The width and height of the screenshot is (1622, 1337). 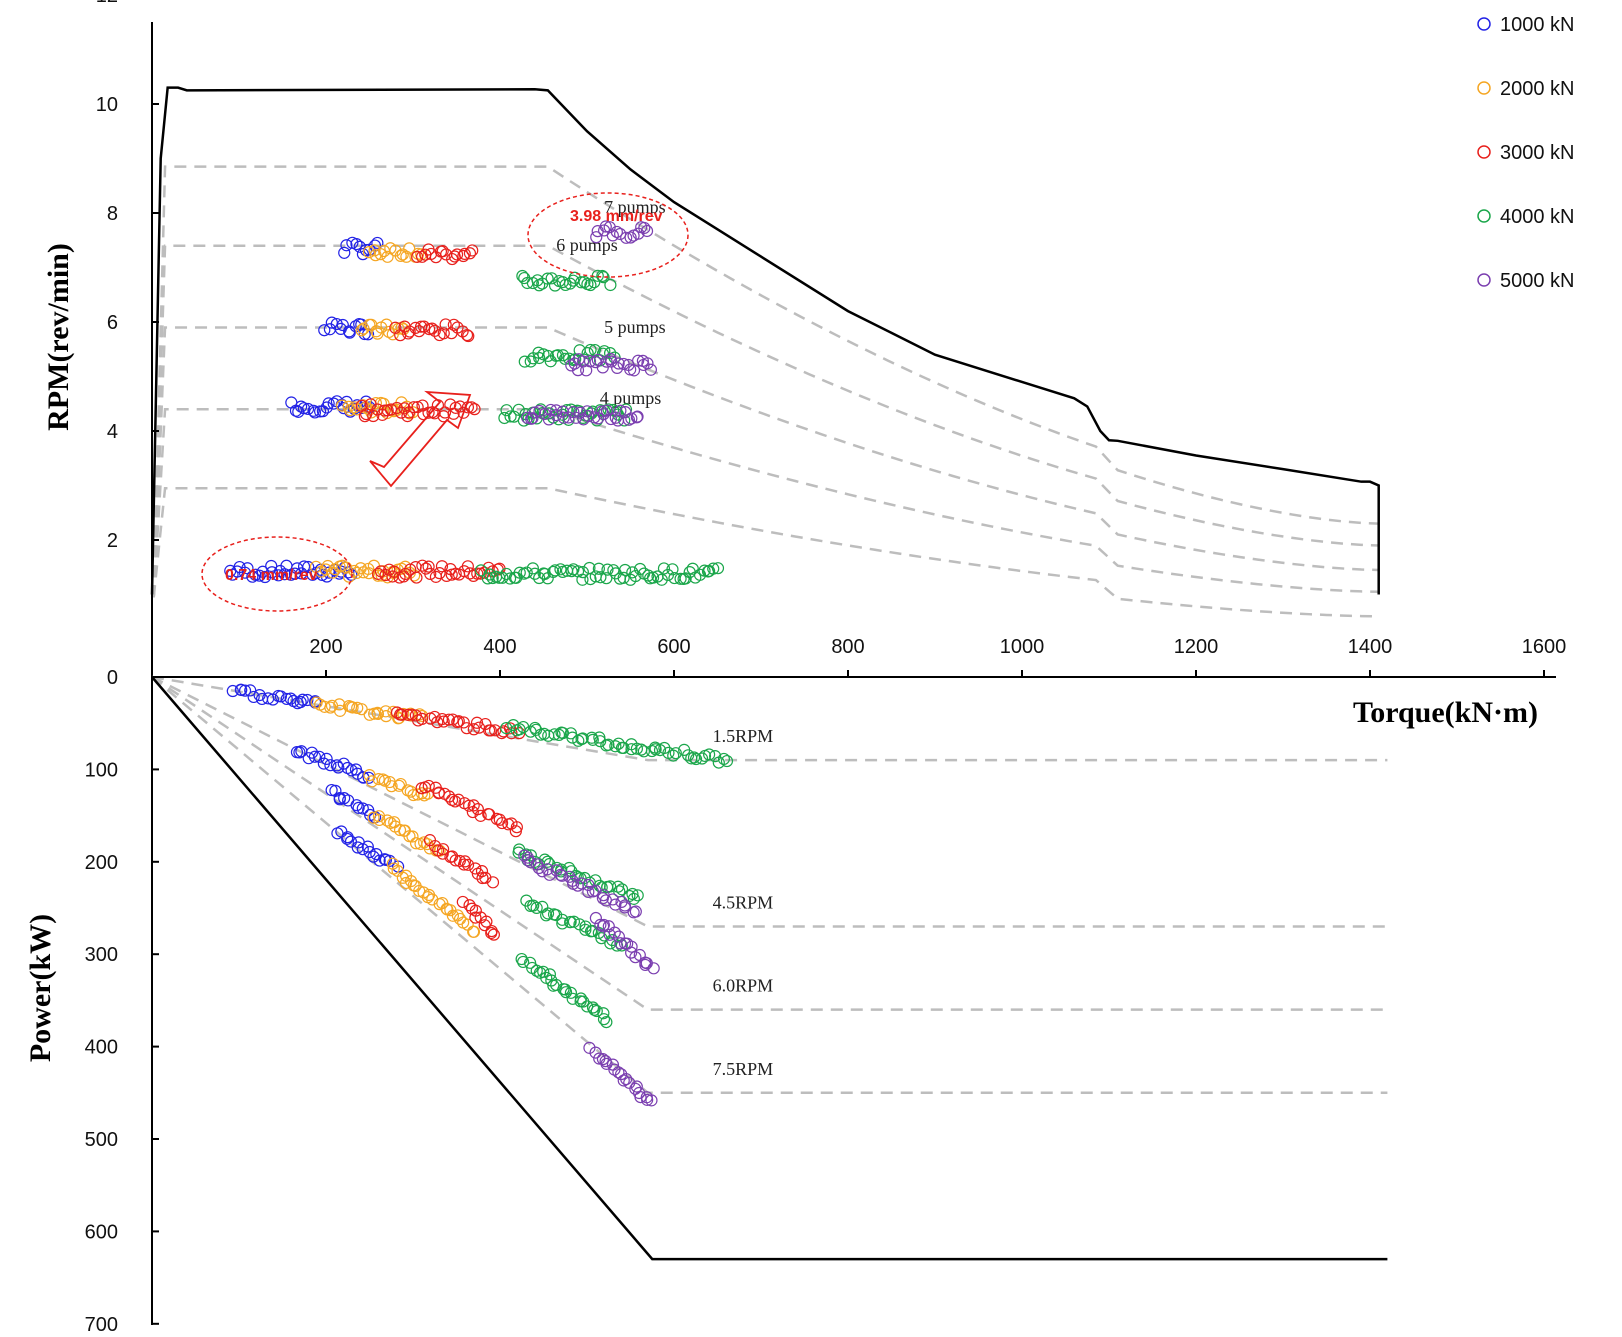 I want to click on arrow-shape, so click(x=420, y=439).